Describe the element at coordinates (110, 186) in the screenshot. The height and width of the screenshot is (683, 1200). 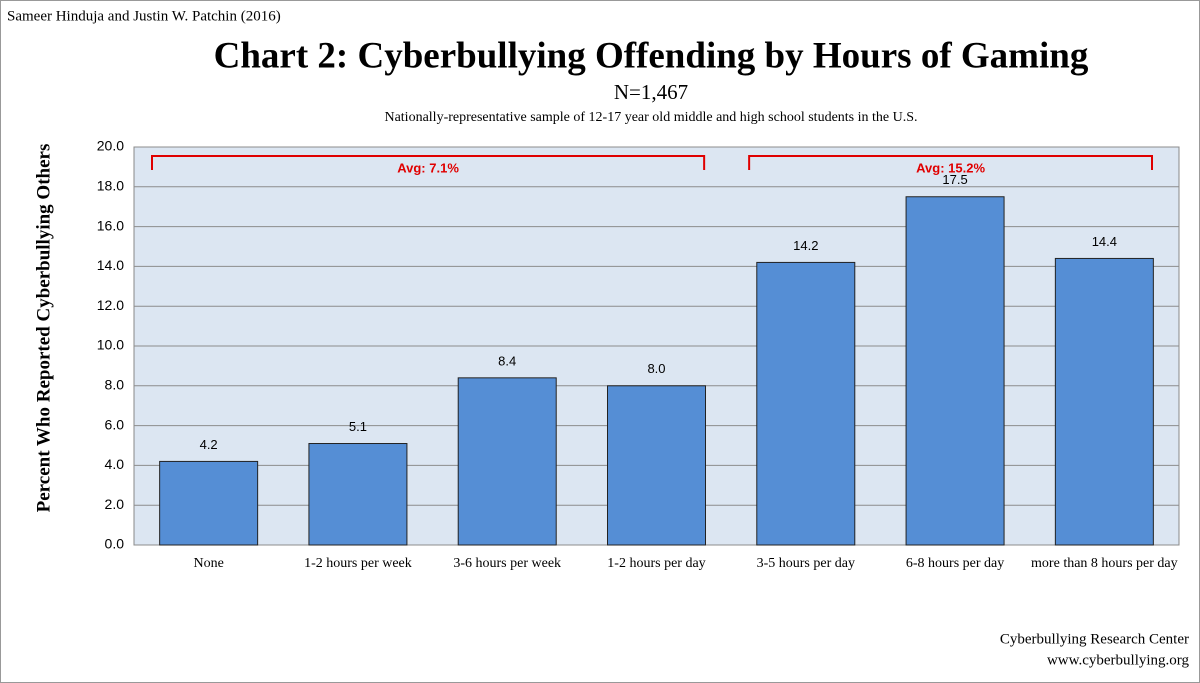
I see `y-tick-label: 18.0` at that location.